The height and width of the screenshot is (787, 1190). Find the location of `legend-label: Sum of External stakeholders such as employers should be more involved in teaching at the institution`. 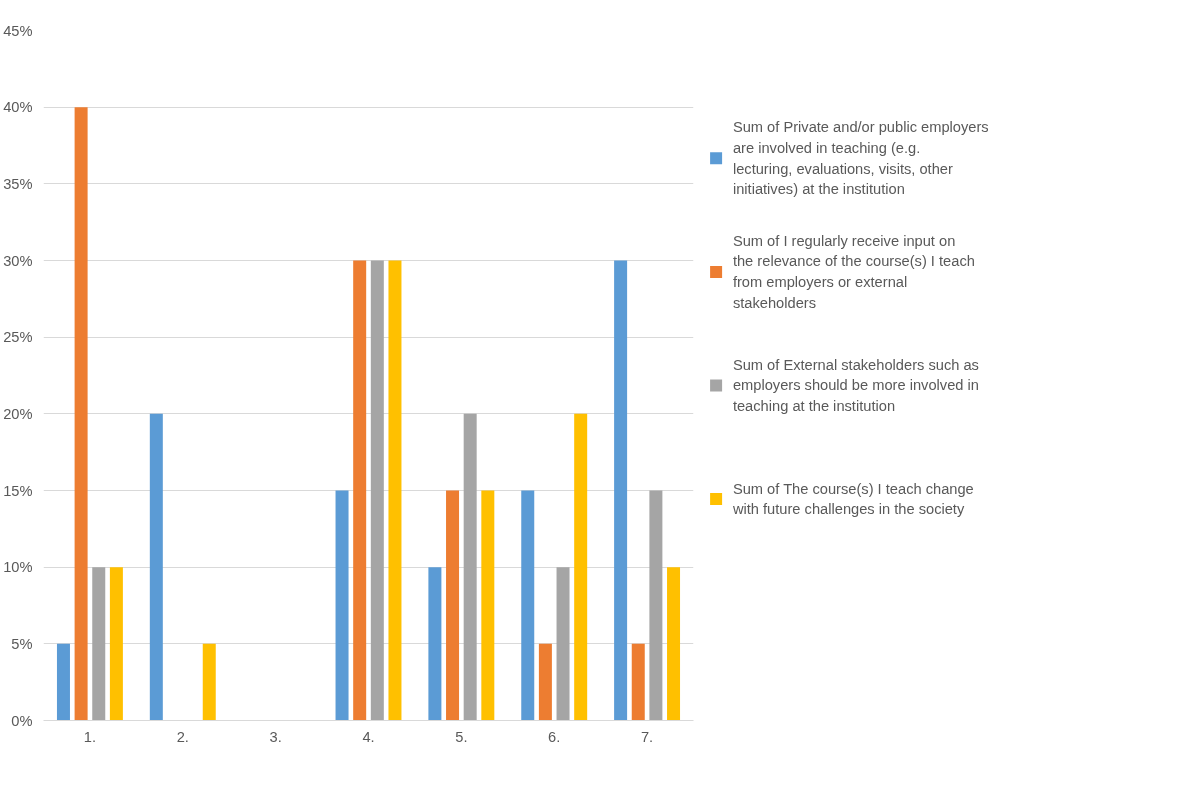

legend-label: Sum of External stakeholders such as employers should be more involved in teaching at the institution is located at coordinates (855, 385).